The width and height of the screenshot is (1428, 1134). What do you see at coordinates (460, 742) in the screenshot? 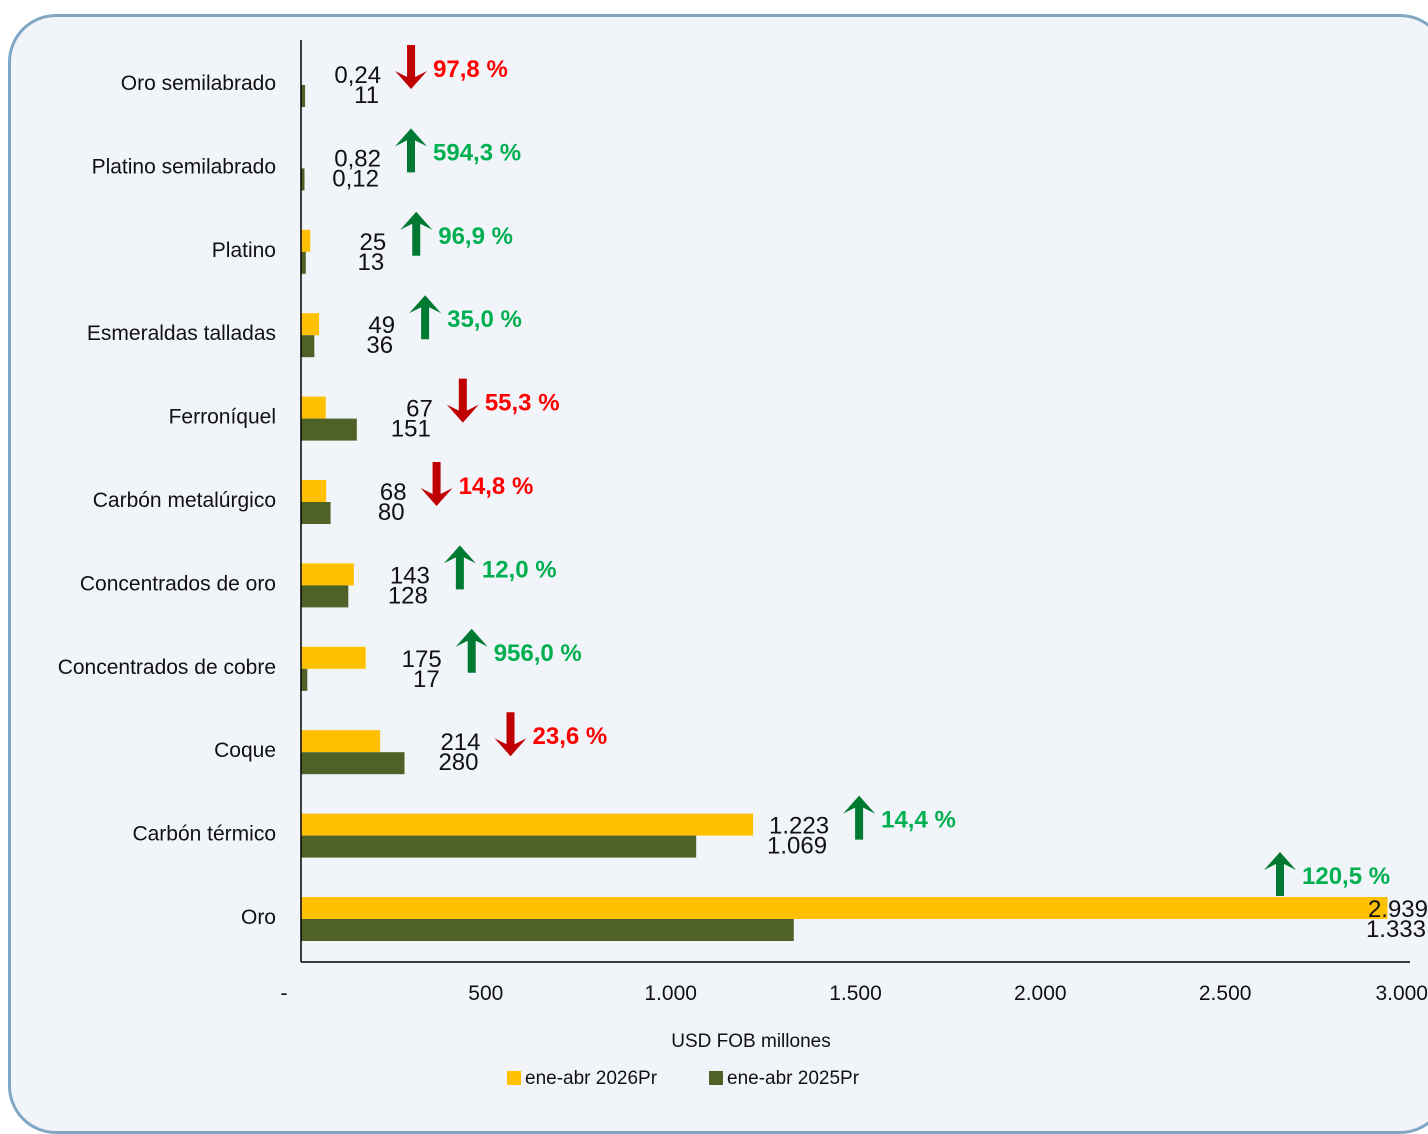
I see `value-label-2026: 214` at bounding box center [460, 742].